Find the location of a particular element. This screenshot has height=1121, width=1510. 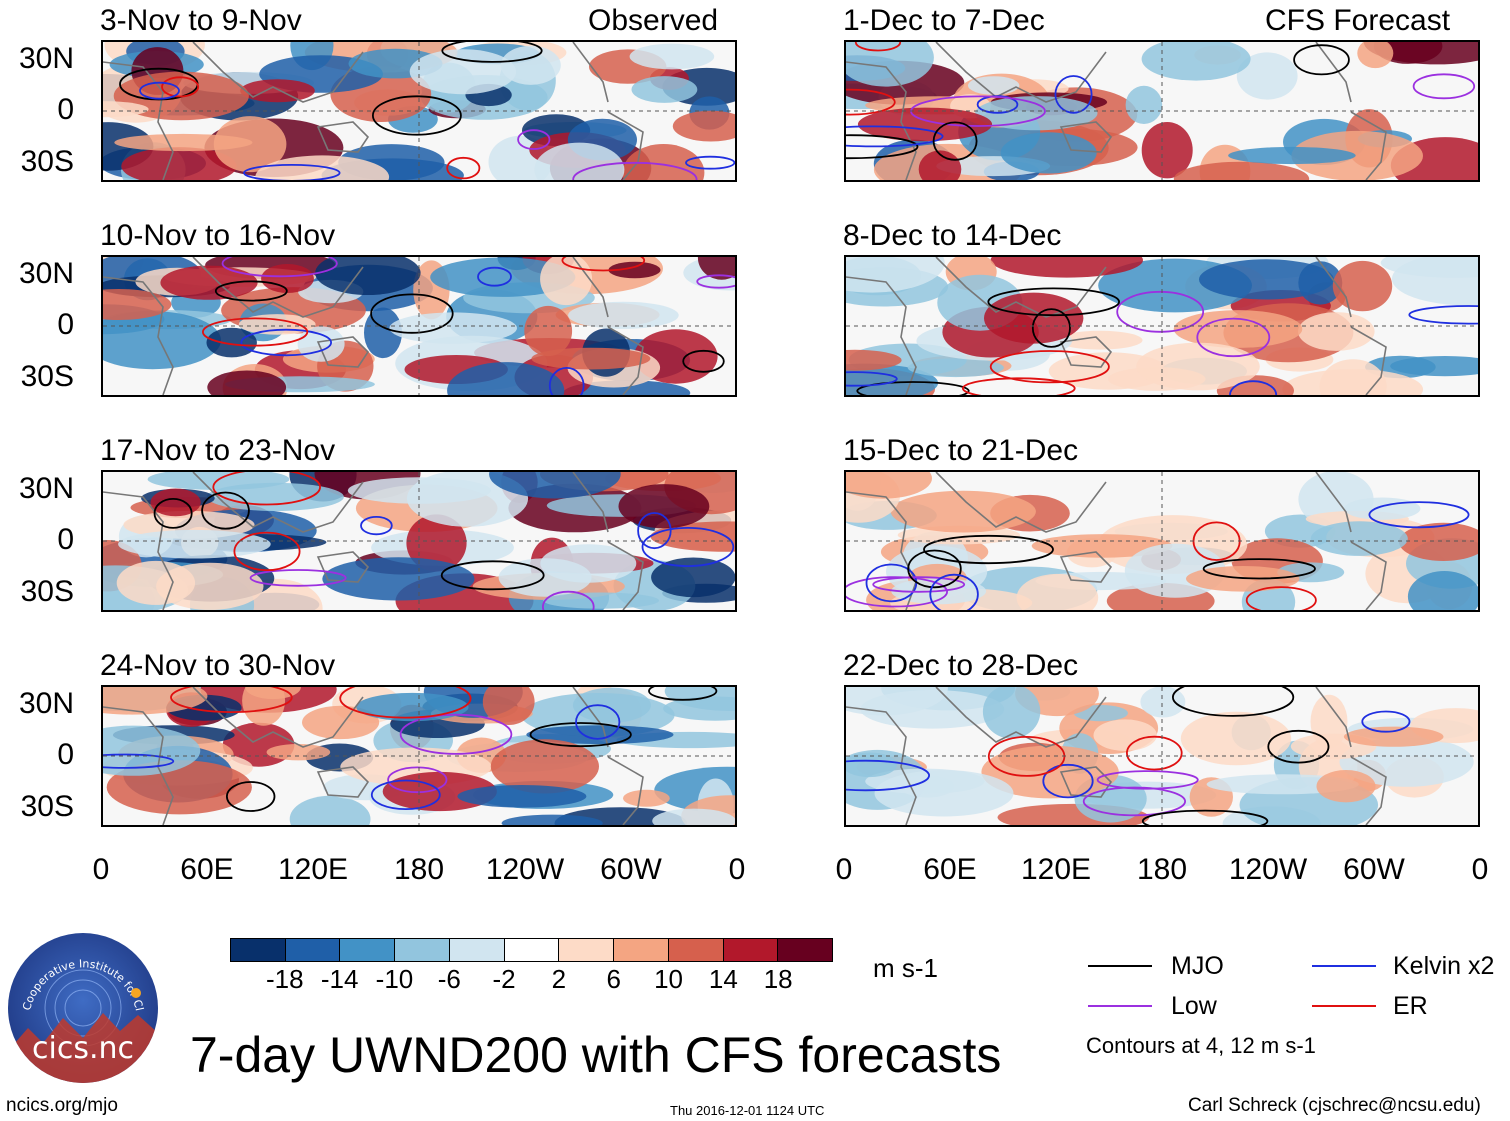

figure-title: 7-day UWND200 with CFS forecasts is located at coordinates (596, 1055).